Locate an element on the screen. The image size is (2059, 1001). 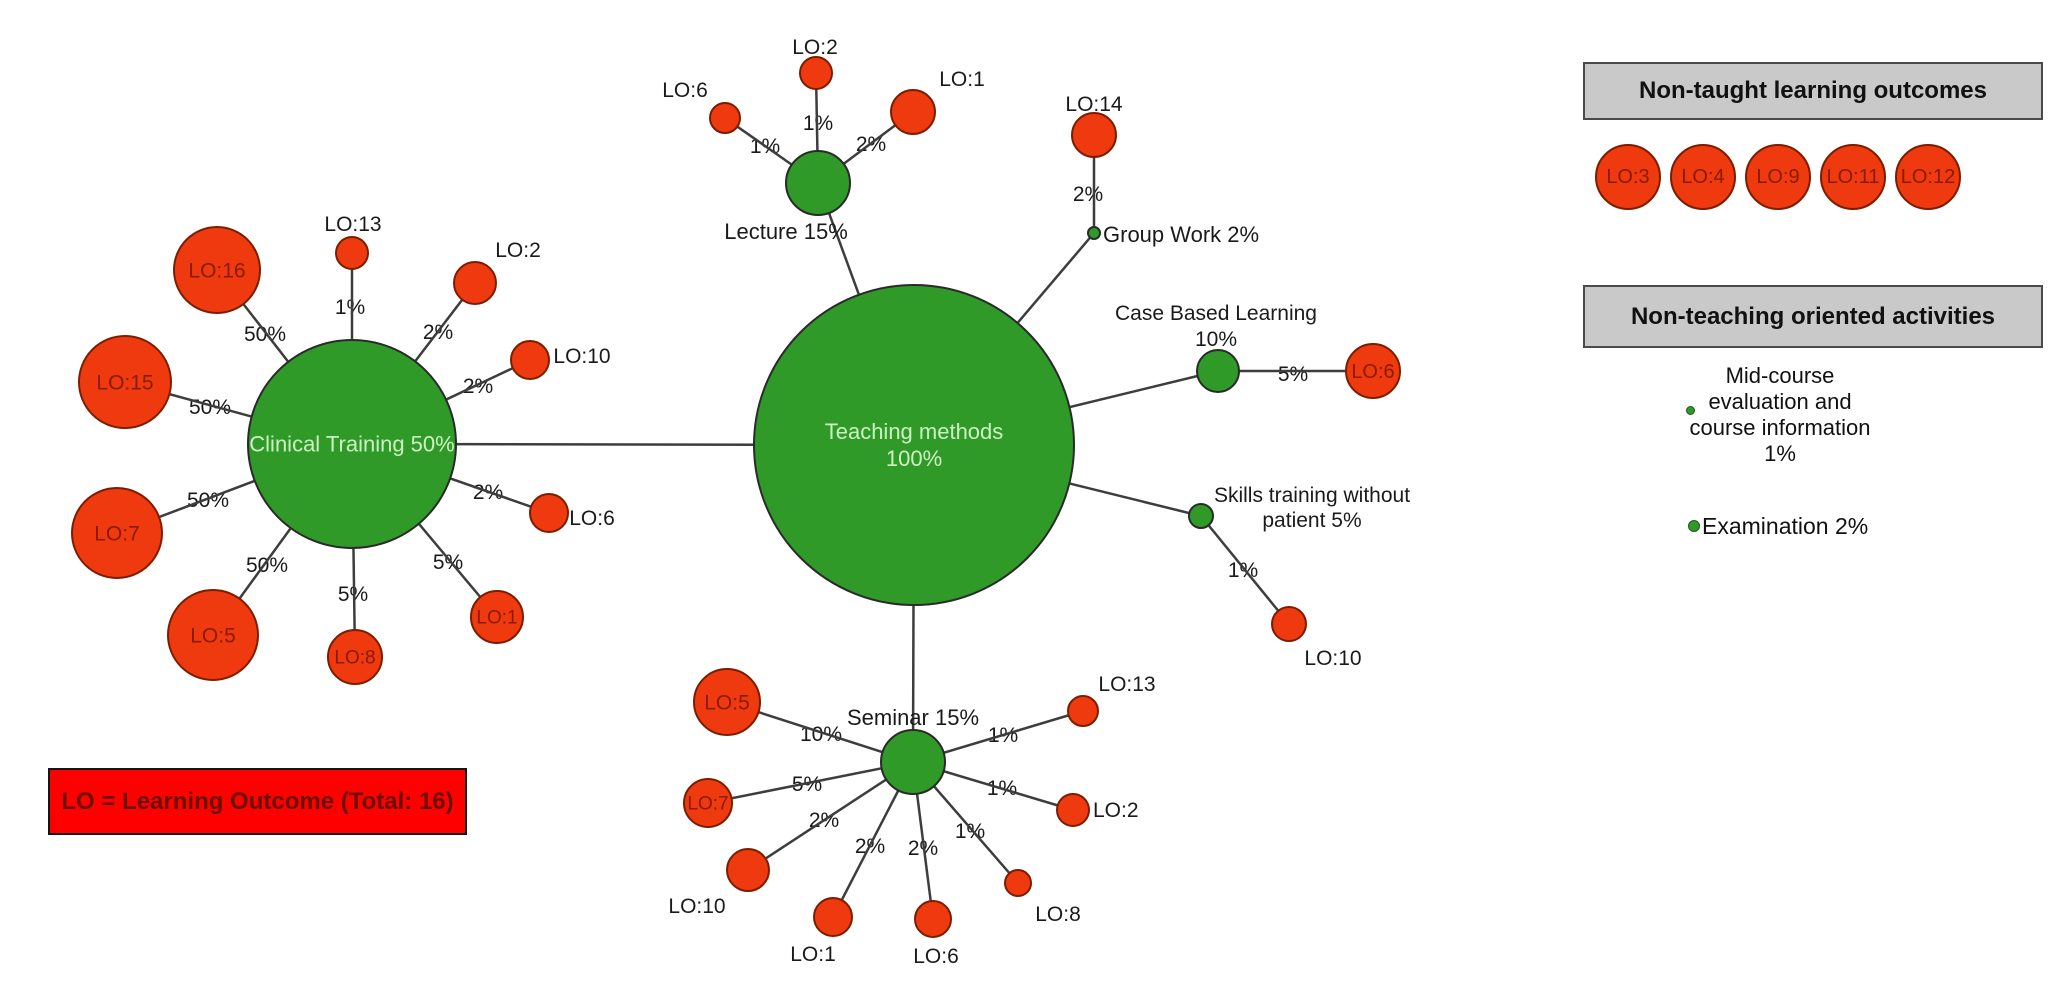
node-sem-lo2 is located at coordinates (1073, 810).